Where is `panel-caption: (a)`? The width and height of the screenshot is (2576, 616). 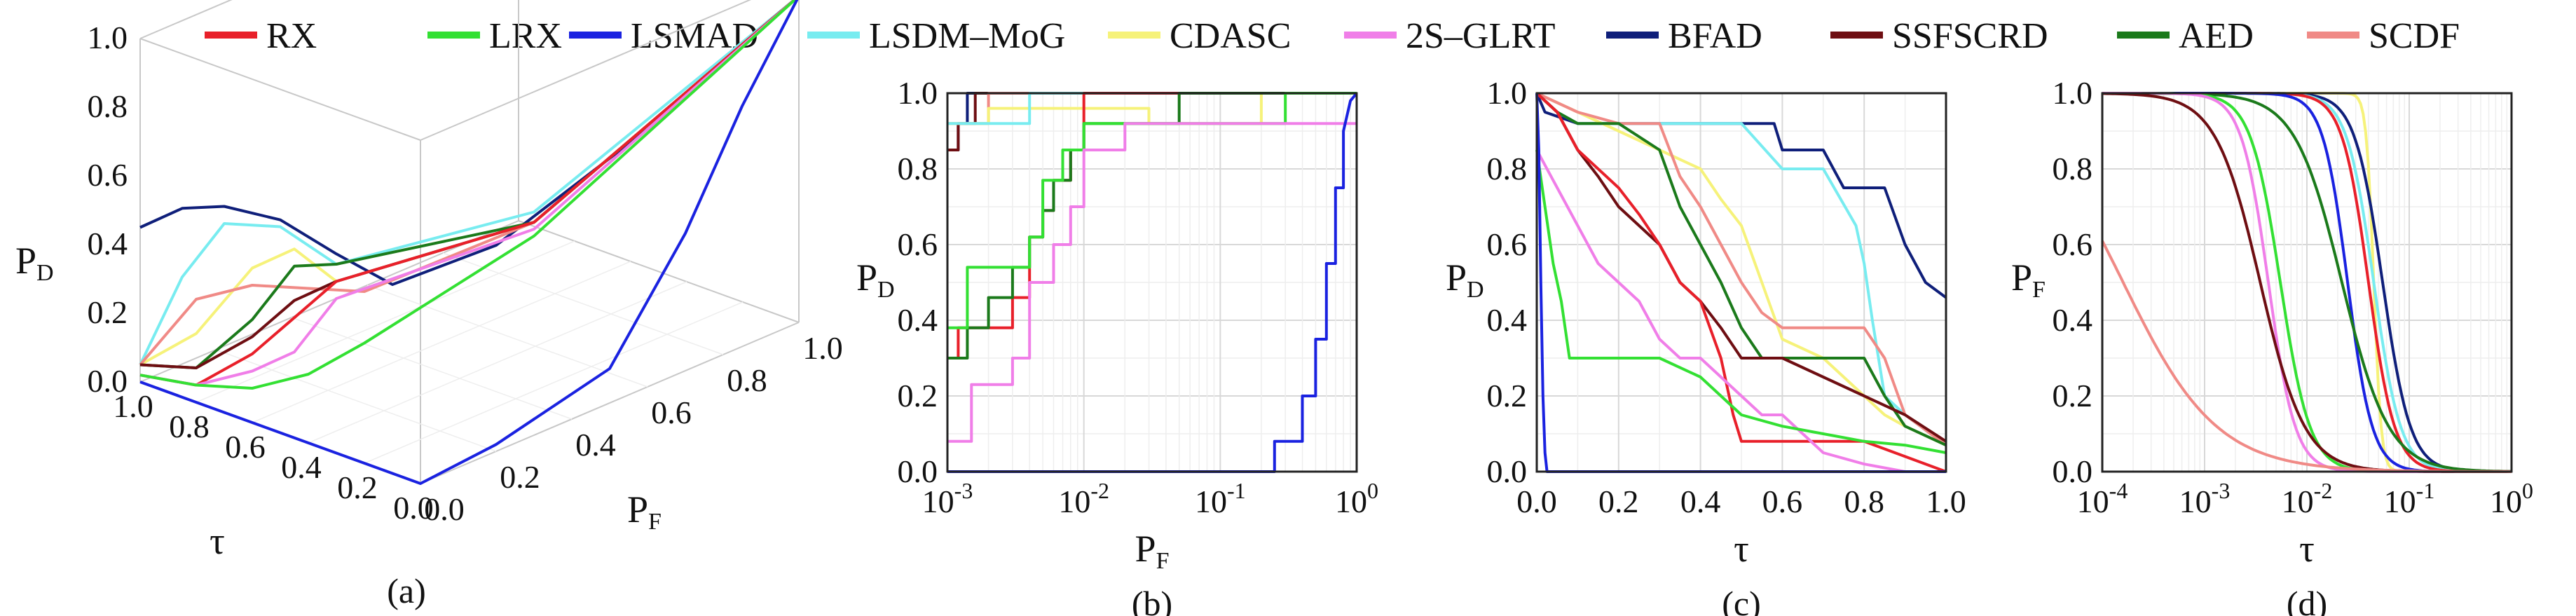
panel-caption: (a) is located at coordinates (406, 590).